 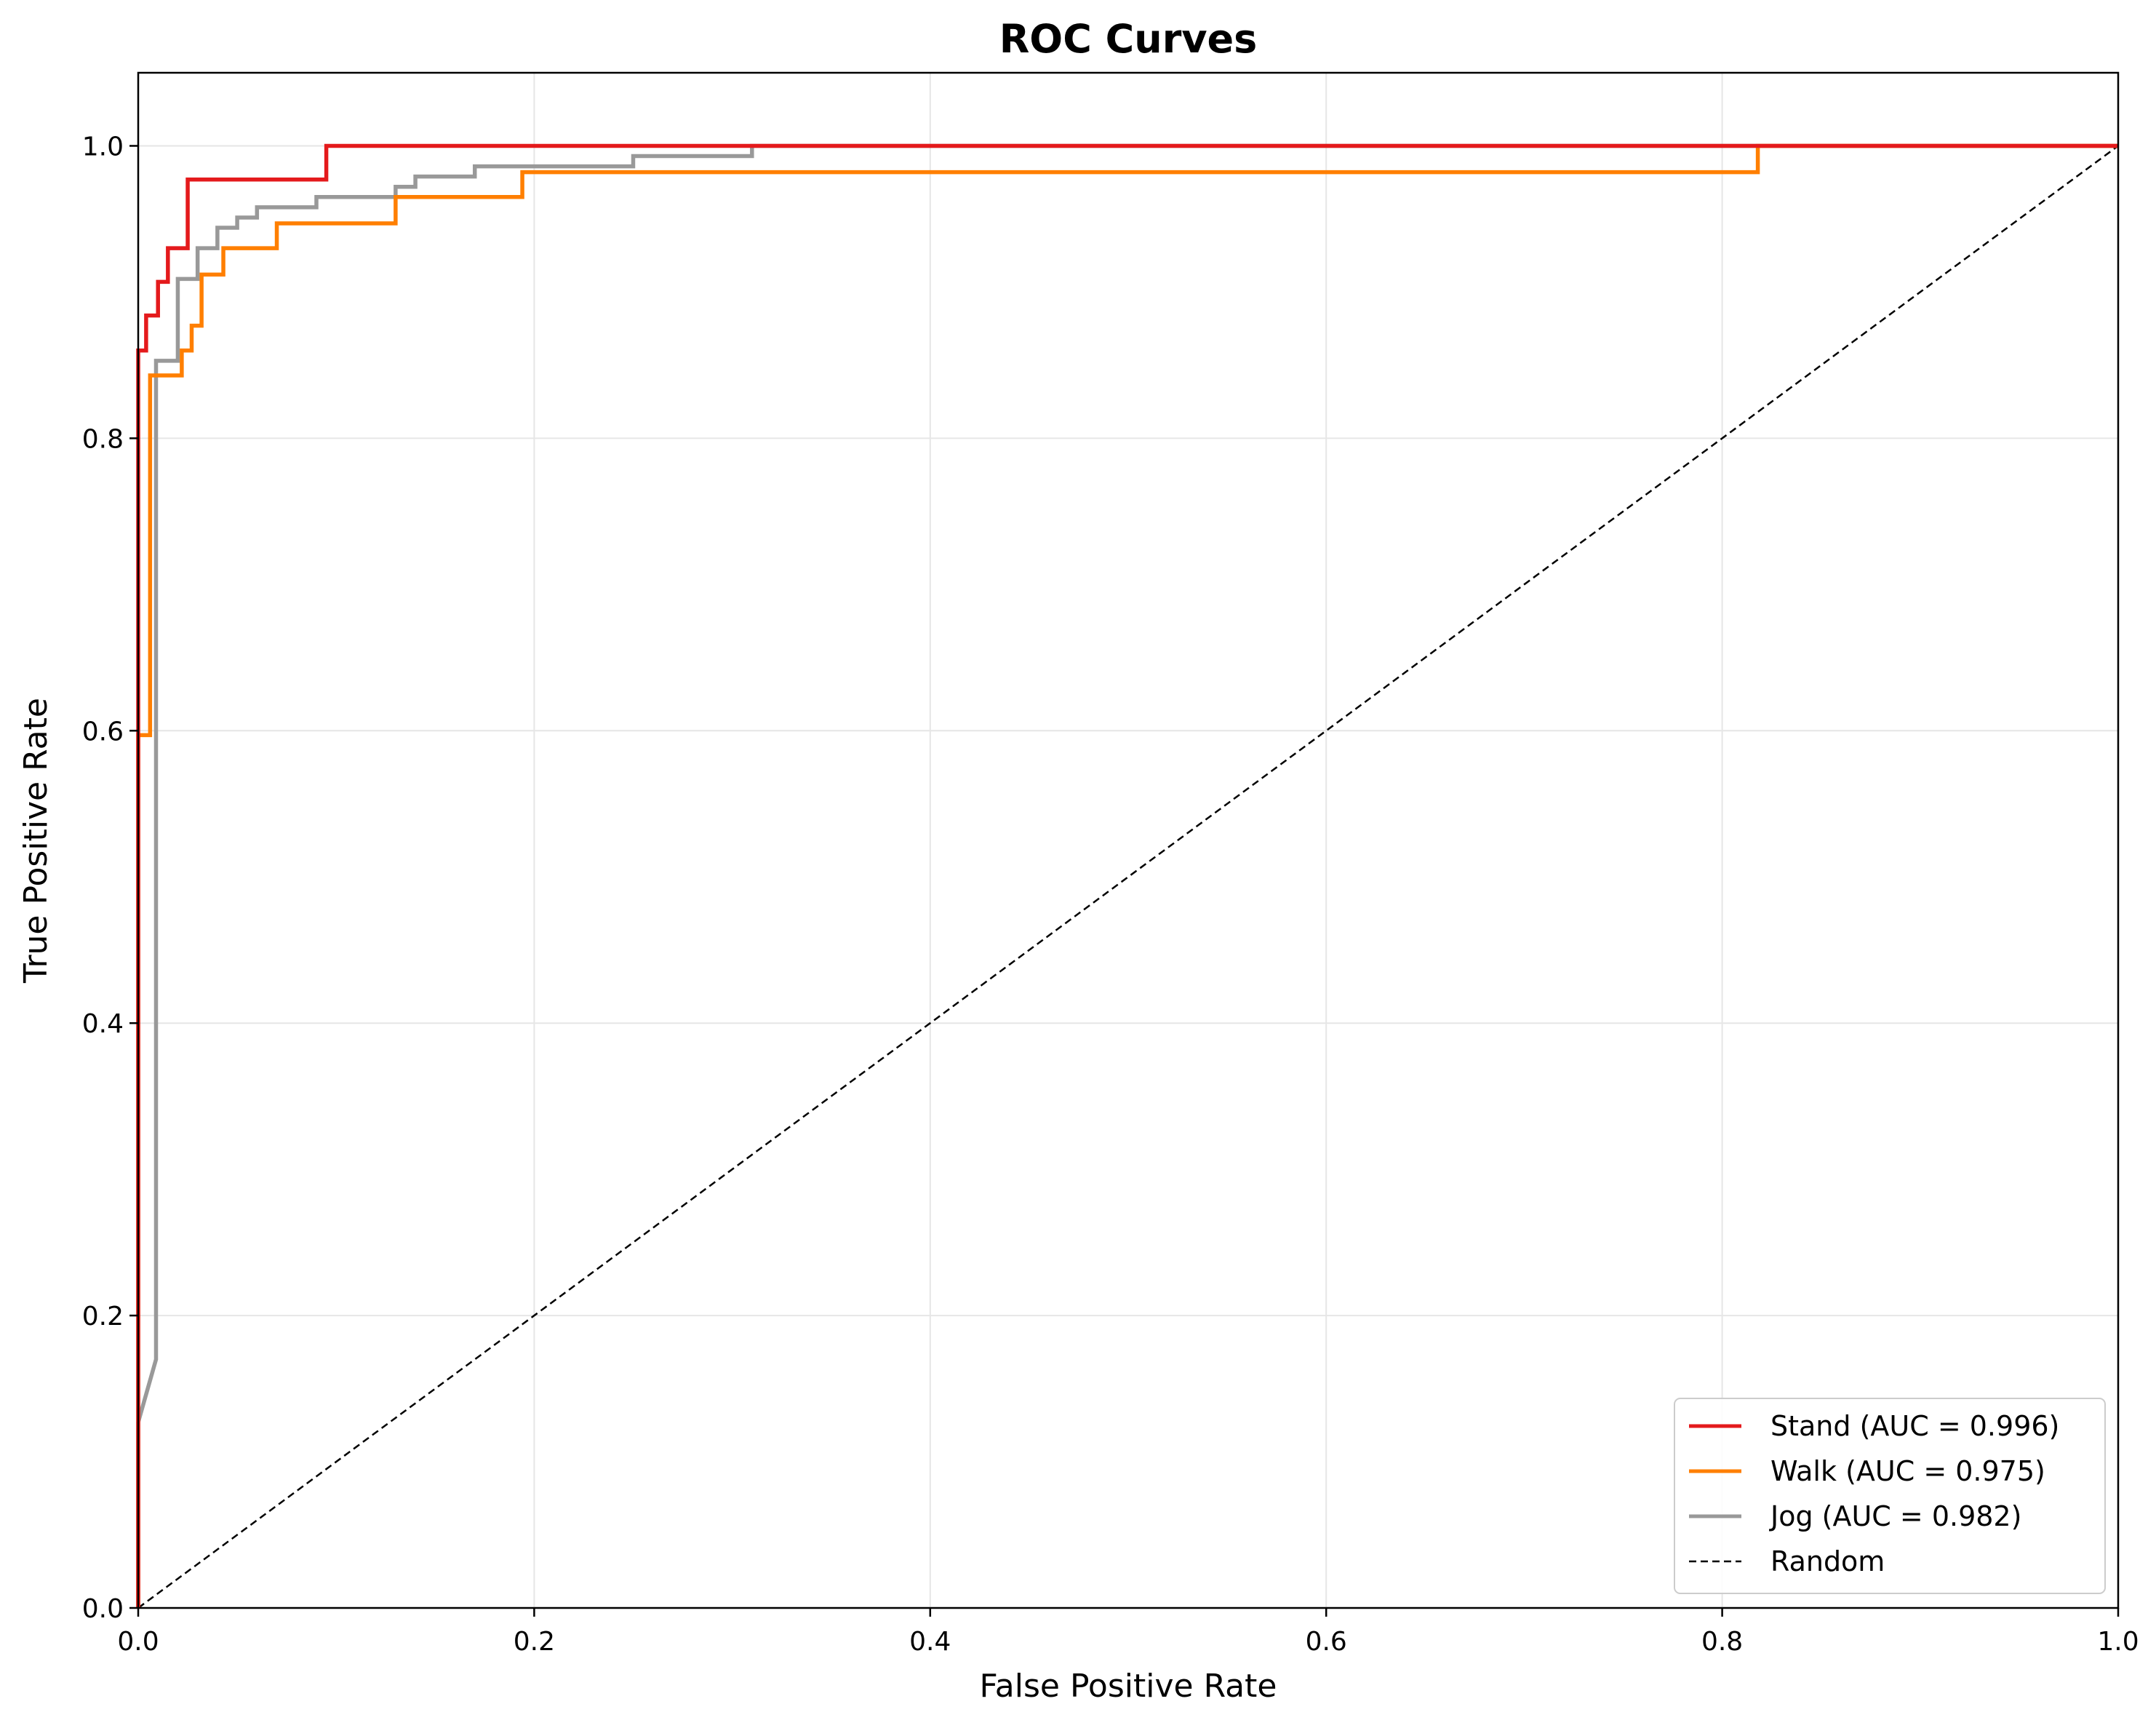 What do you see at coordinates (1128, 1687) in the screenshot?
I see `x-axis-label: False Positive Rate` at bounding box center [1128, 1687].